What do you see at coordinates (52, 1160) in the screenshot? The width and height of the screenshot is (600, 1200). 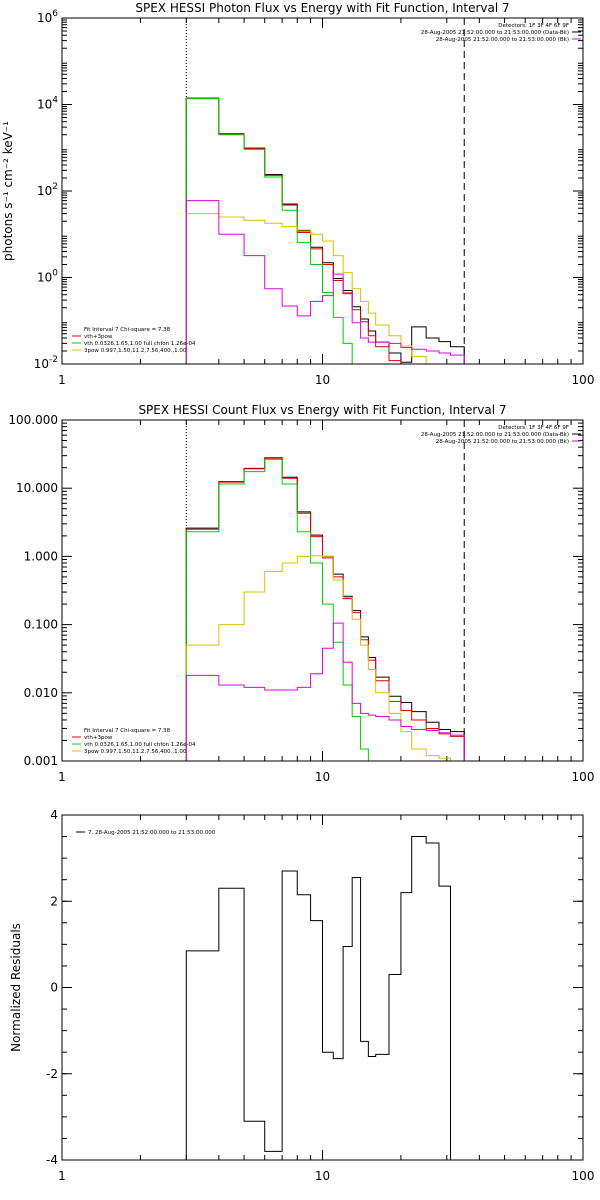 I see `y-tick-label: -4` at bounding box center [52, 1160].